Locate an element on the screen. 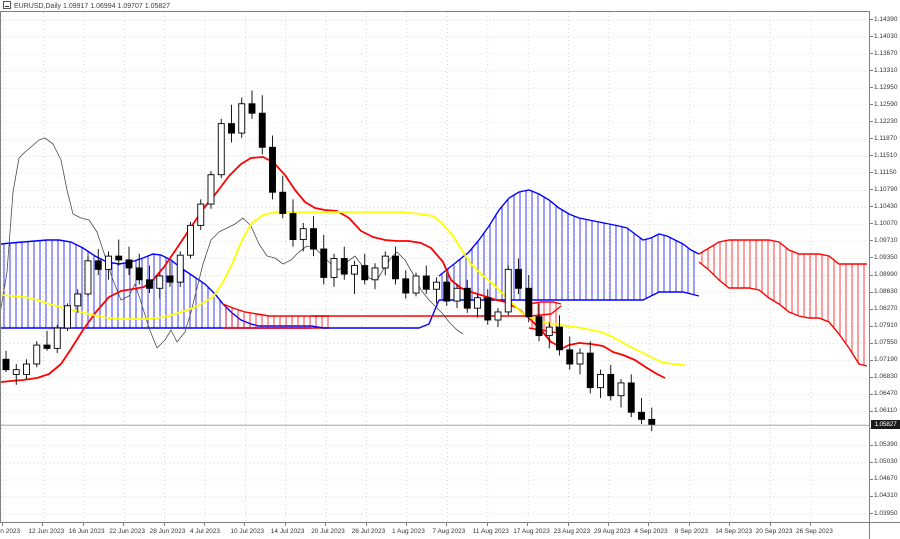 The width and height of the screenshot is (900, 539). price-tick-label: 1.10790 is located at coordinates (886, 189).